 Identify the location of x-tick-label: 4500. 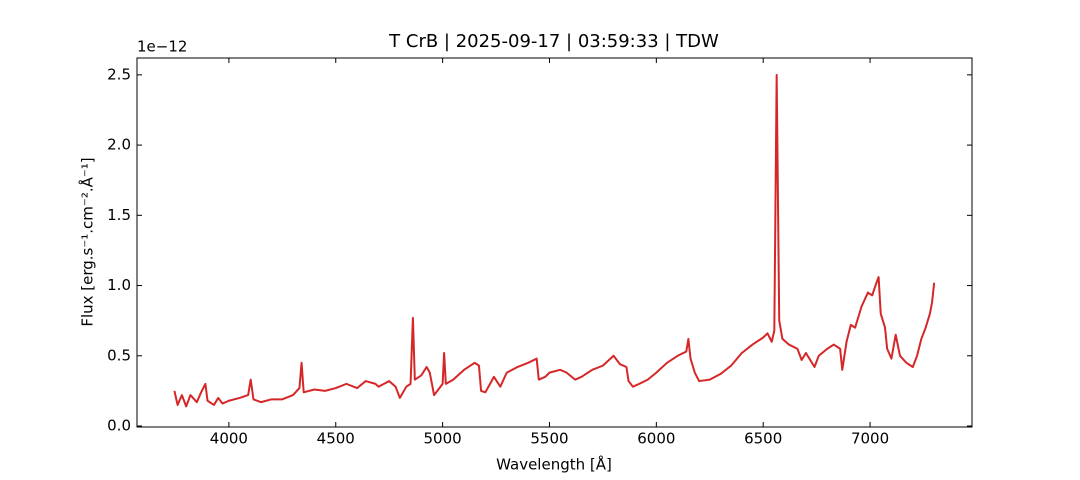
(336, 439).